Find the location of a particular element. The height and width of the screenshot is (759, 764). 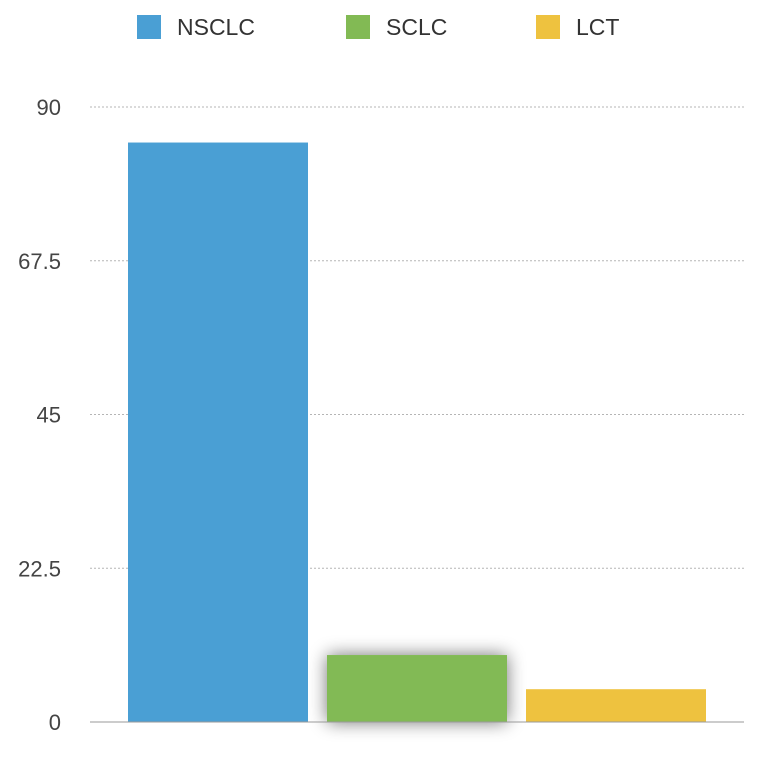

y-axis-tick-labels: 0 22.5 45 67.5 90 is located at coordinates (39, 415).